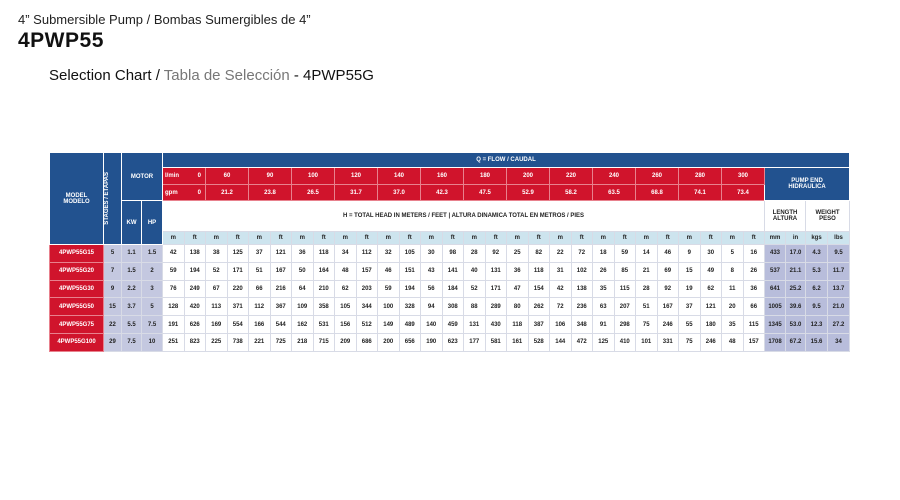 The width and height of the screenshot is (900, 500). Describe the element at coordinates (603, 307) in the screenshot. I see `head-cell: 63` at that location.